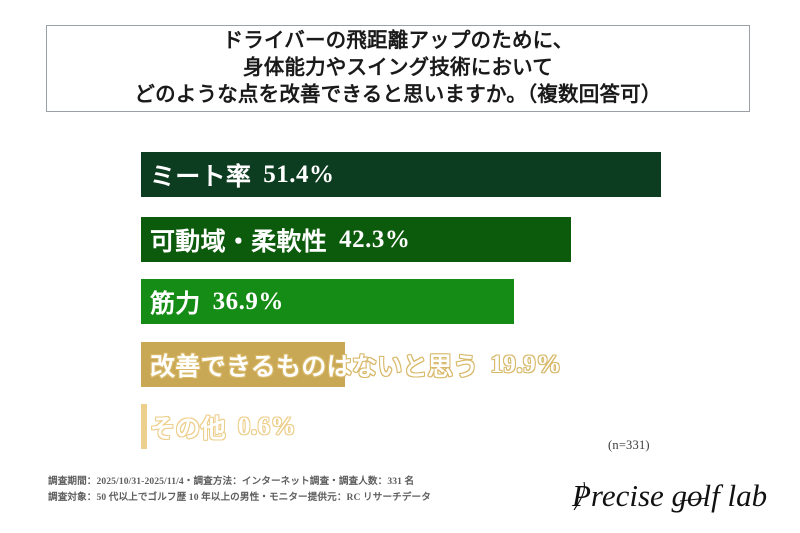  What do you see at coordinates (239, 242) in the screenshot?
I see `bar-category-kadoiki-junansei: 可動域・柔軟性` at bounding box center [239, 242].